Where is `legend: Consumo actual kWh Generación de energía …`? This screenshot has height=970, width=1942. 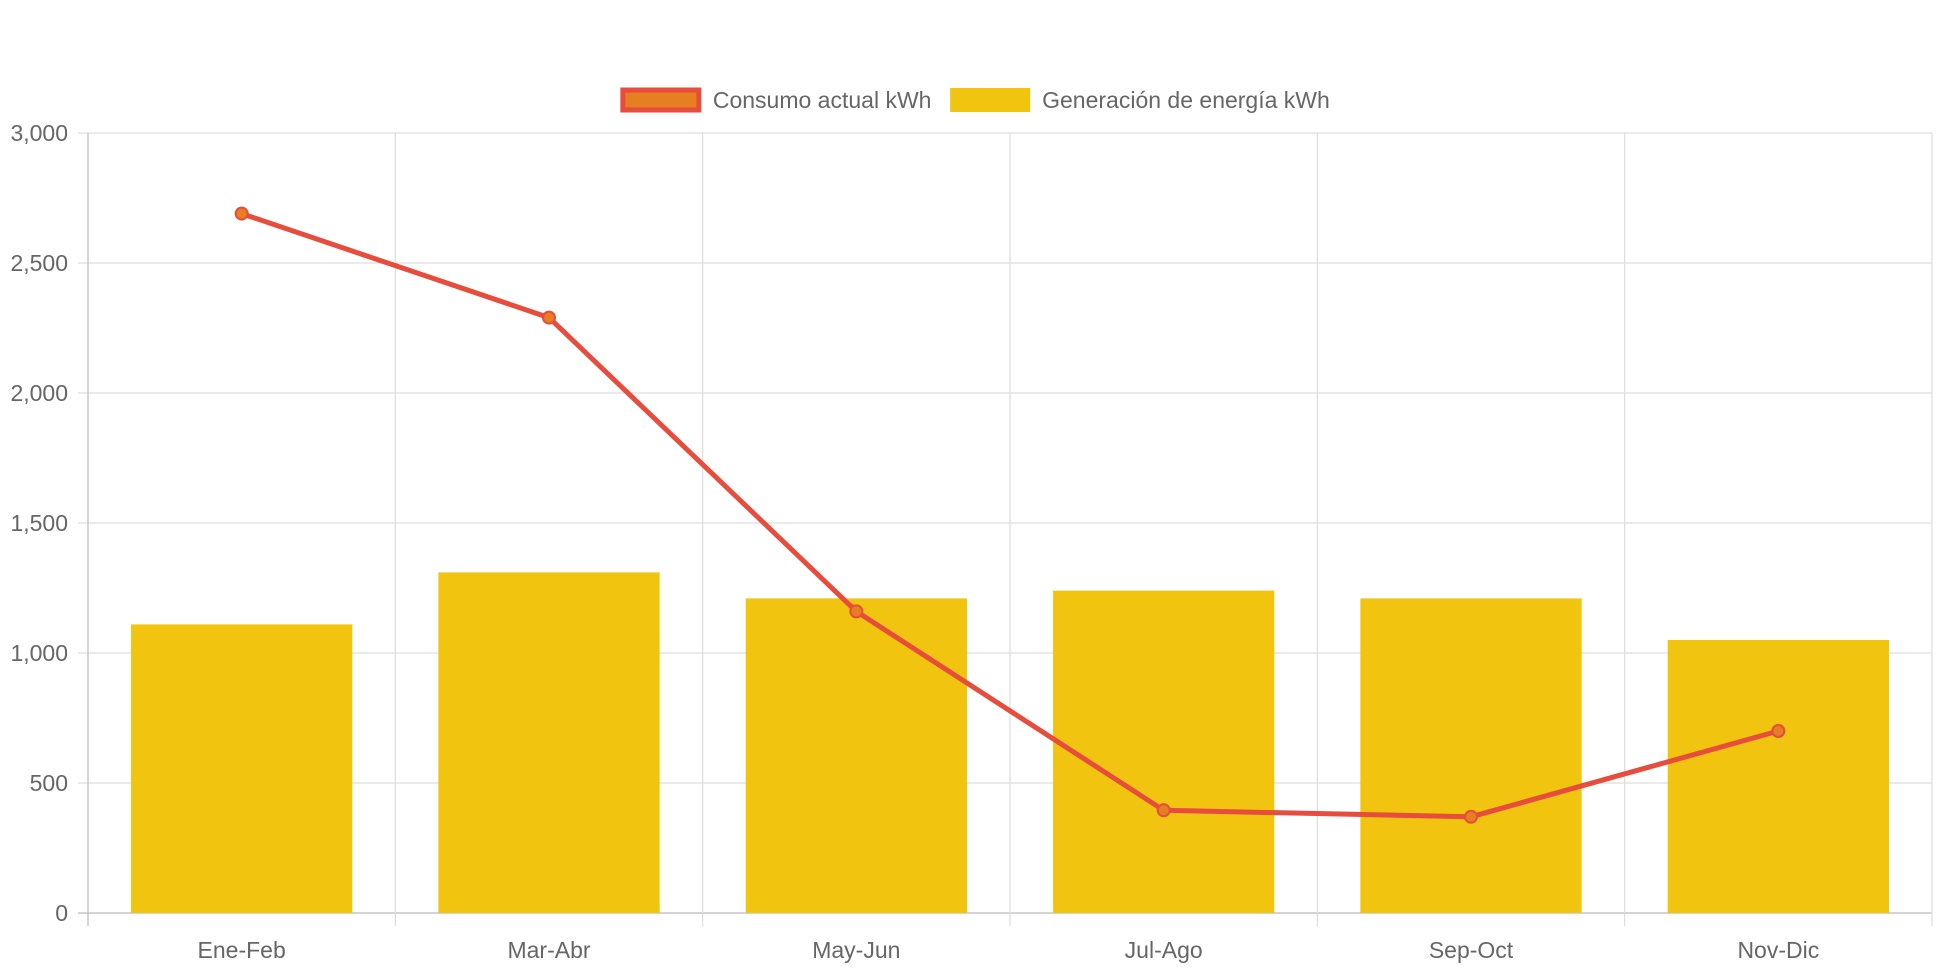 legend: Consumo actual kWh Generación de energía … is located at coordinates (975, 100).